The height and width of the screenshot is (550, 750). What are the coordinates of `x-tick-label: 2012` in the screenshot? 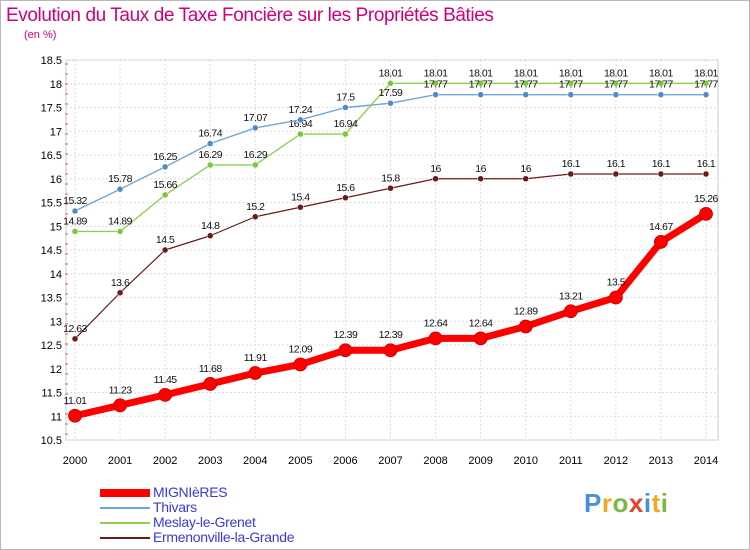 It's located at (616, 461).